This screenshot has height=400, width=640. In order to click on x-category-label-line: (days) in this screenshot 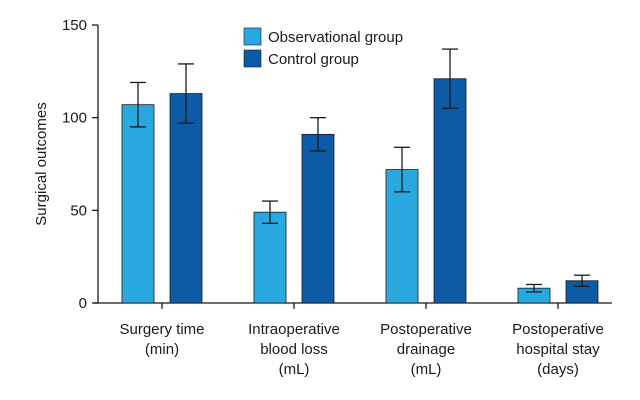, I will do `click(558, 369)`.